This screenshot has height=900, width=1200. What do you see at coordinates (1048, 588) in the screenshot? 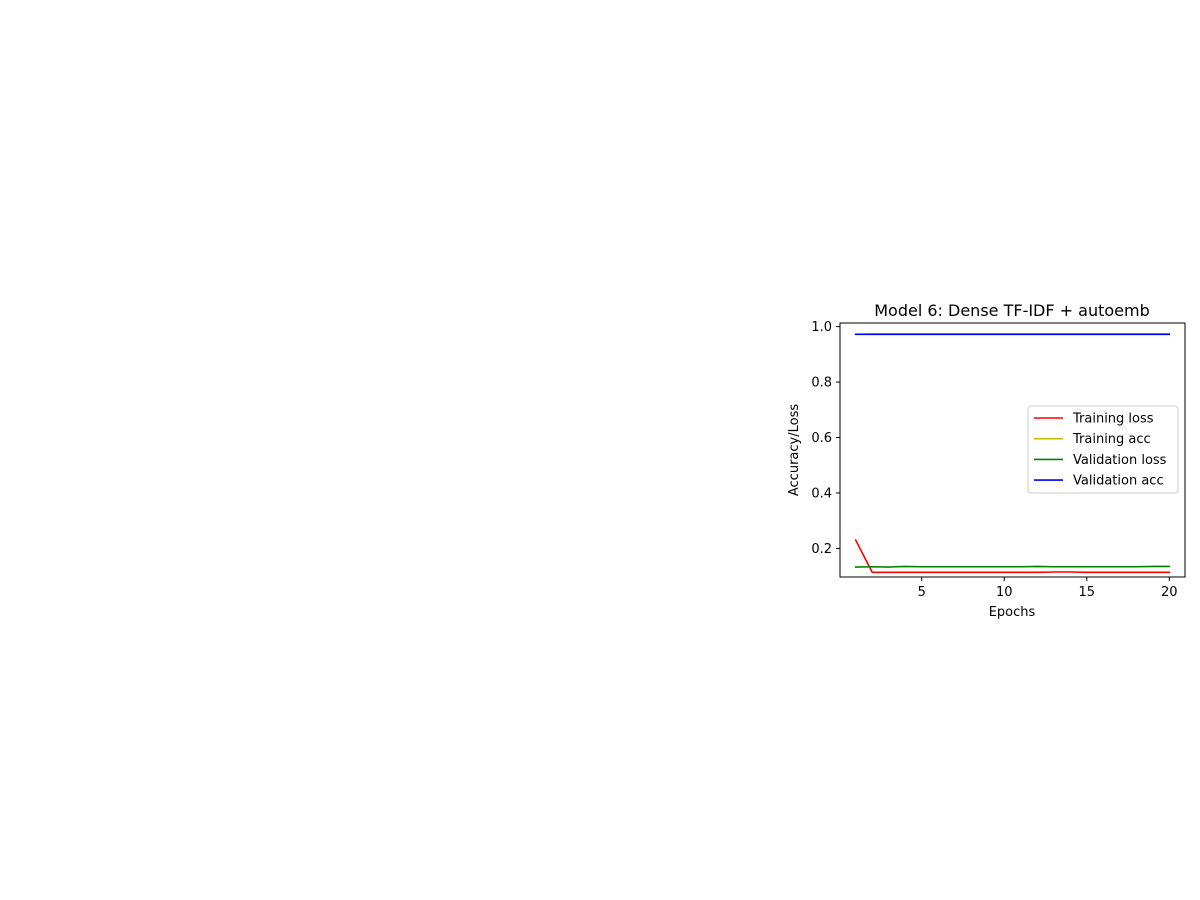
I see `x-axis-ticks: 5 10 15 20` at bounding box center [1048, 588].